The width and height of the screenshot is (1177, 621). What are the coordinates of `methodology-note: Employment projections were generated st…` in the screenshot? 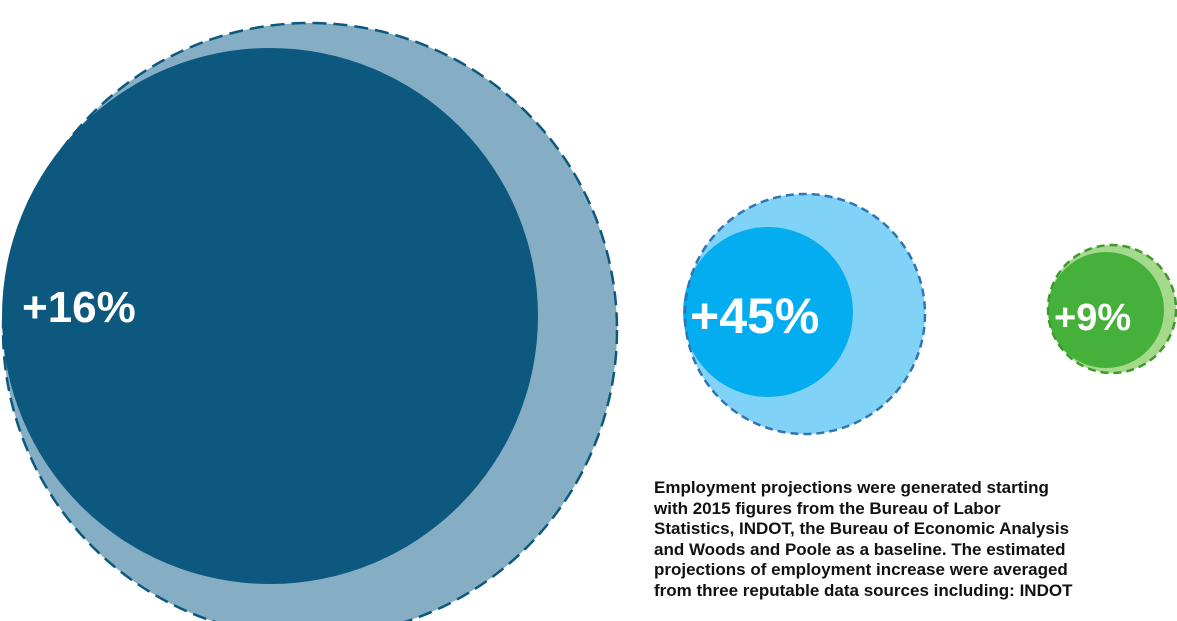 It's located at (915, 539).